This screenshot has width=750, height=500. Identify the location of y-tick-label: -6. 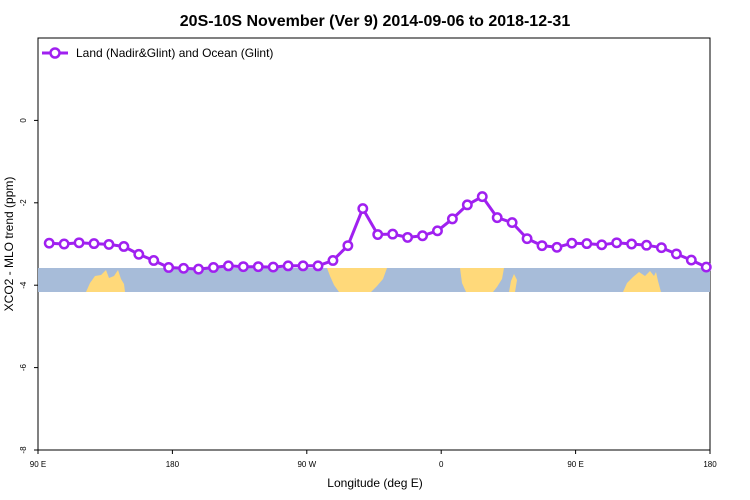
(23, 367).